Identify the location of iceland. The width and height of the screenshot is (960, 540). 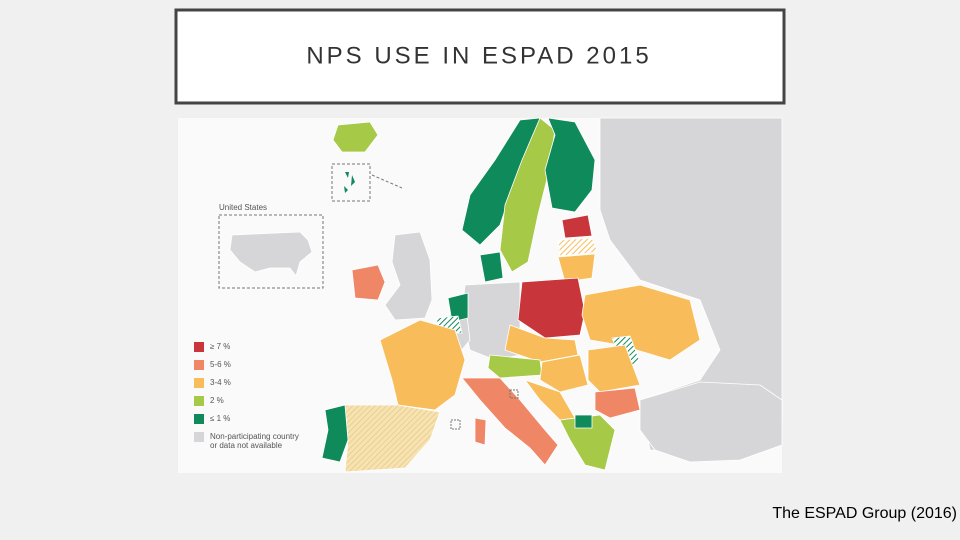
(355, 137).